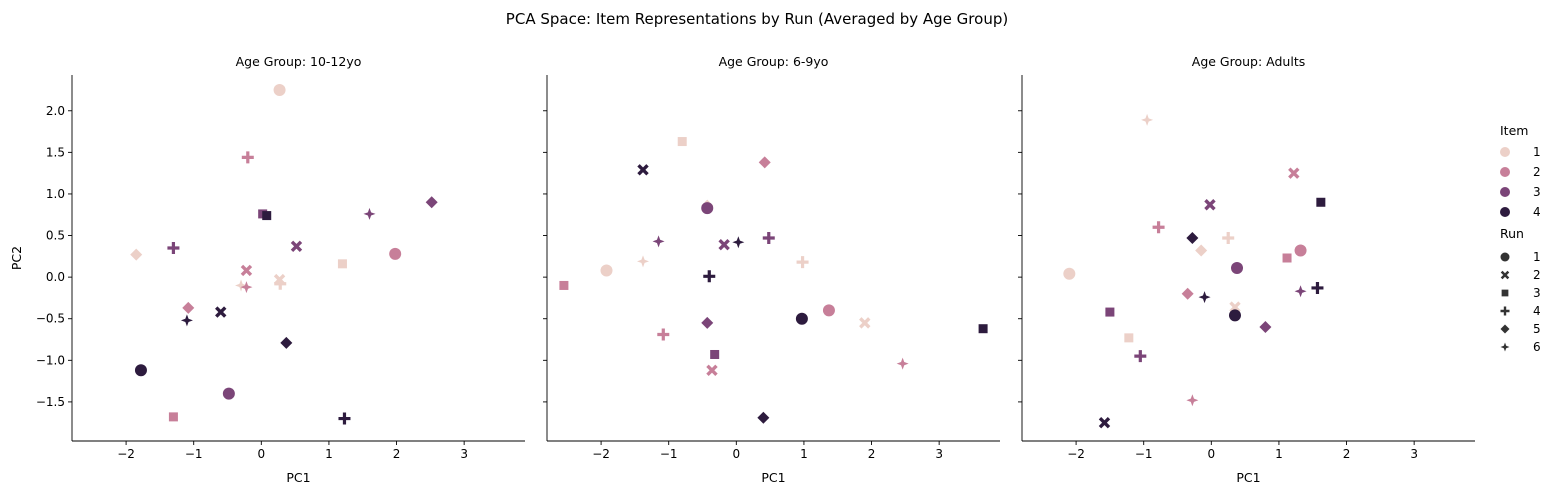  Describe the element at coordinates (1512, 233) in the screenshot. I see `legend-title-run: Run` at that location.